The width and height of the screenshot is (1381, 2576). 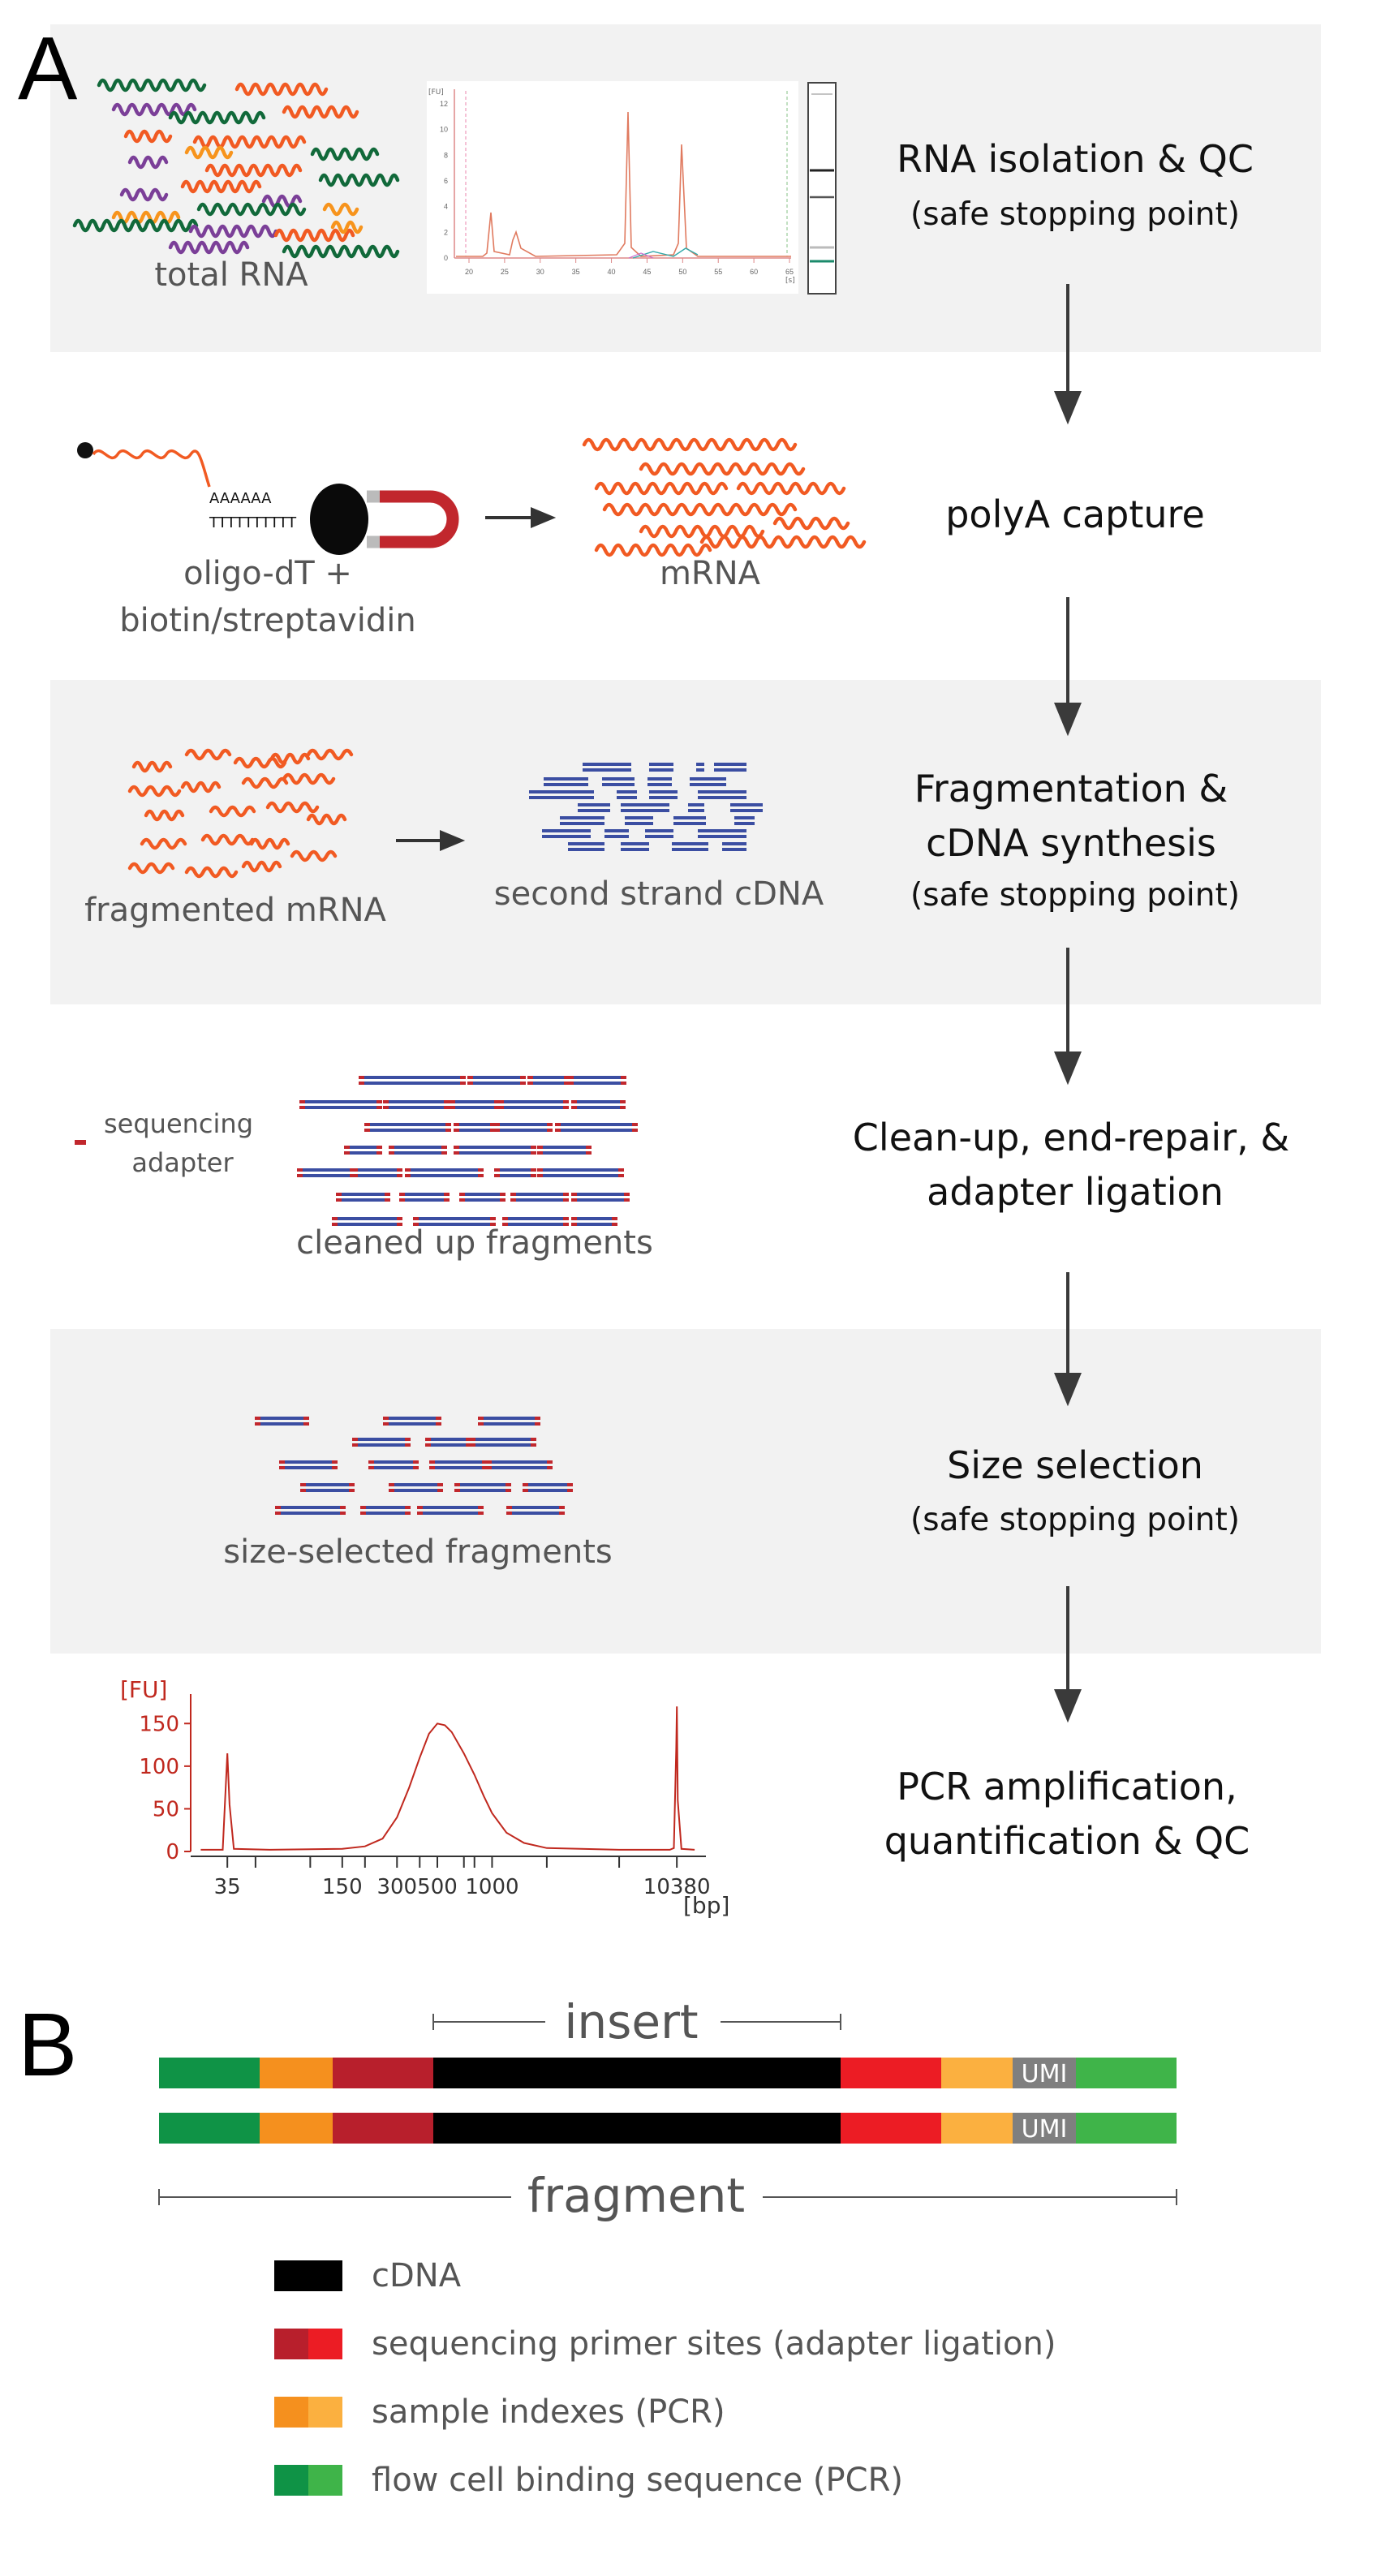 I want to click on polya-tail: AAAAAA, so click(x=240, y=498).